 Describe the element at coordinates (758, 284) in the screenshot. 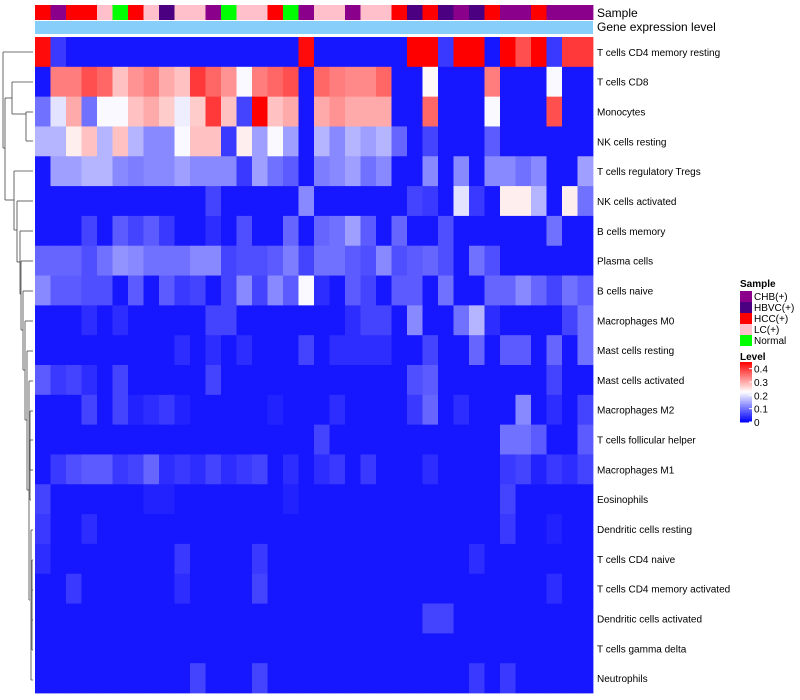

I see `sample-legend-title: Sample` at that location.